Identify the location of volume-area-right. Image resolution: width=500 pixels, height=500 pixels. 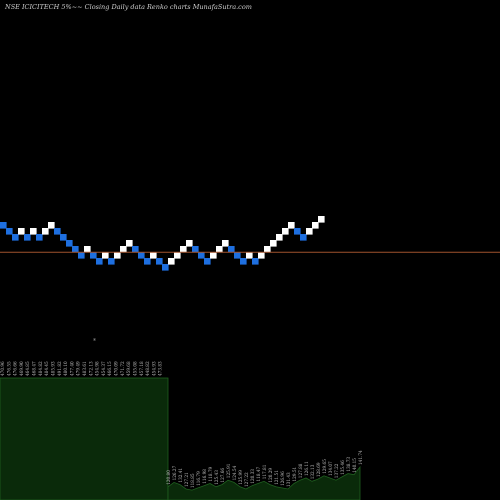
(264, 482).